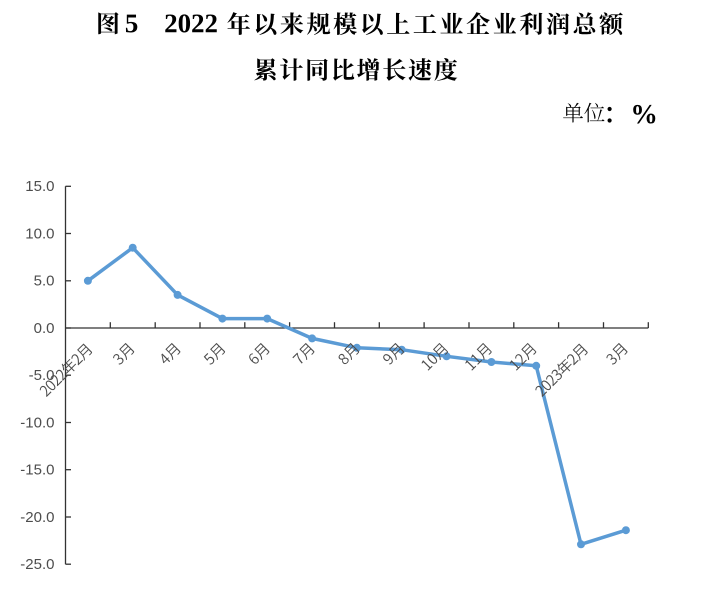 Image resolution: width=707 pixels, height=610 pixels. What do you see at coordinates (39, 186) in the screenshot?
I see `svg-text: 15.0` at bounding box center [39, 186].